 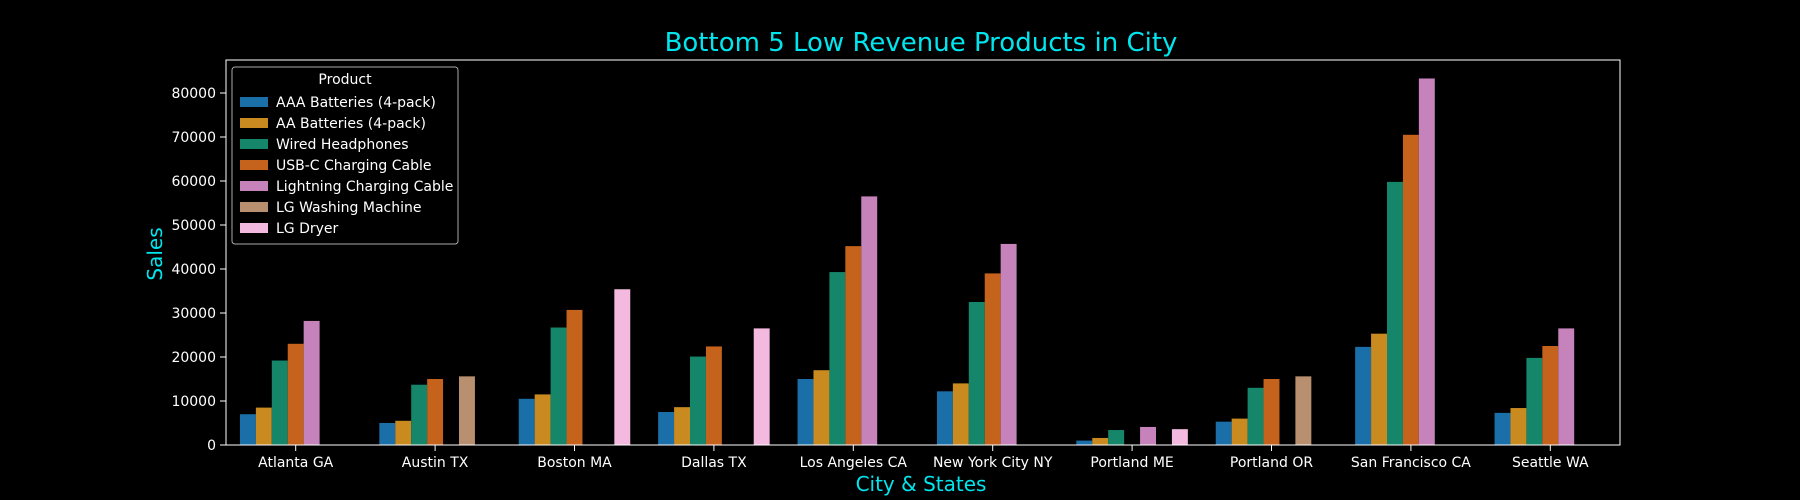 I want to click on y-tick-label: 20000, so click(x=193, y=358).